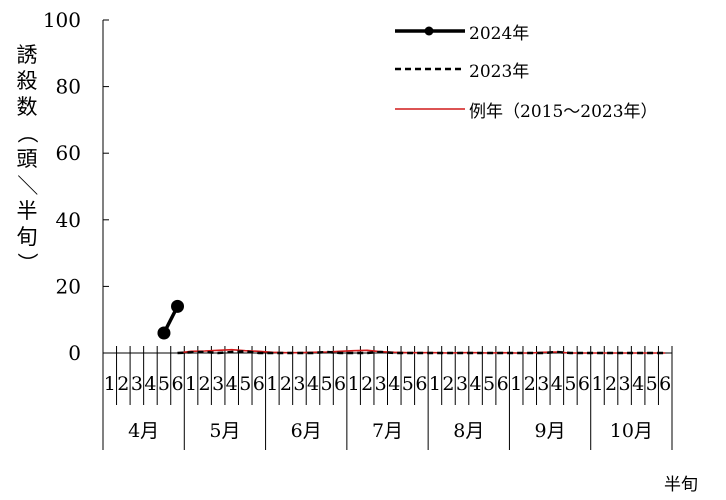  I want to click on y-axis-title-char: 数, so click(27, 107).